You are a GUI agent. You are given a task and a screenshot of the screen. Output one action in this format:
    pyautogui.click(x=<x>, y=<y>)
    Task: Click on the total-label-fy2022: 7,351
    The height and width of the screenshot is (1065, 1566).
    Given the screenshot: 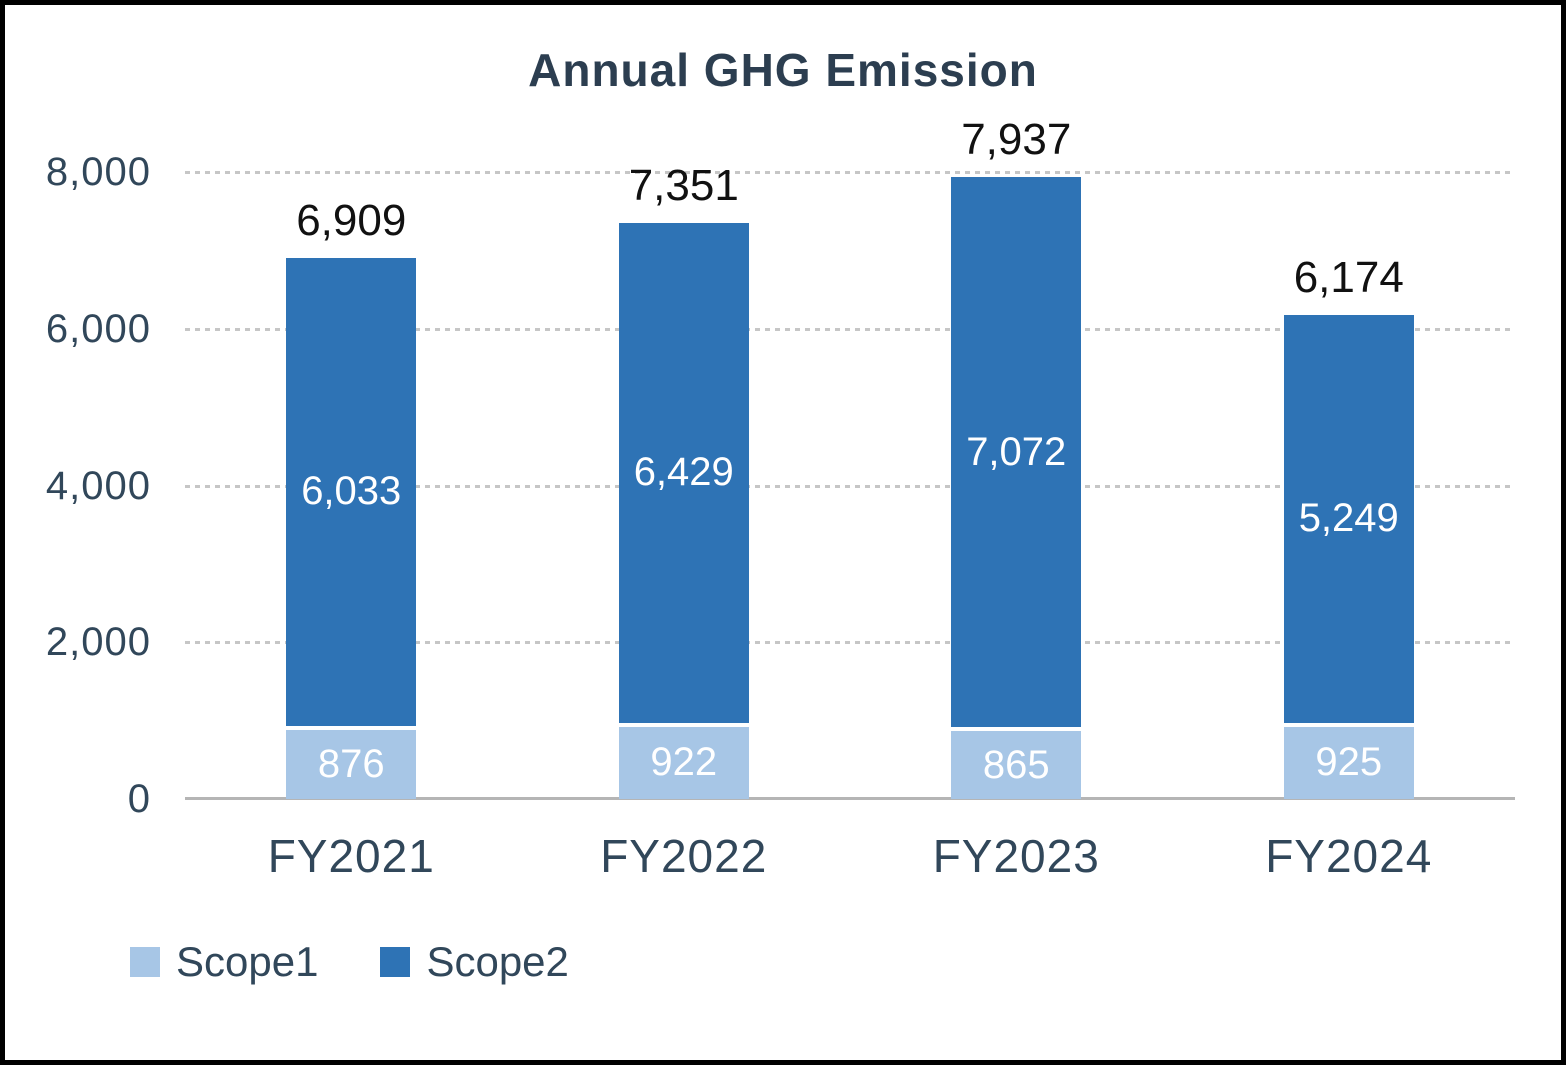 What is the action you would take?
    pyautogui.click(x=683, y=185)
    